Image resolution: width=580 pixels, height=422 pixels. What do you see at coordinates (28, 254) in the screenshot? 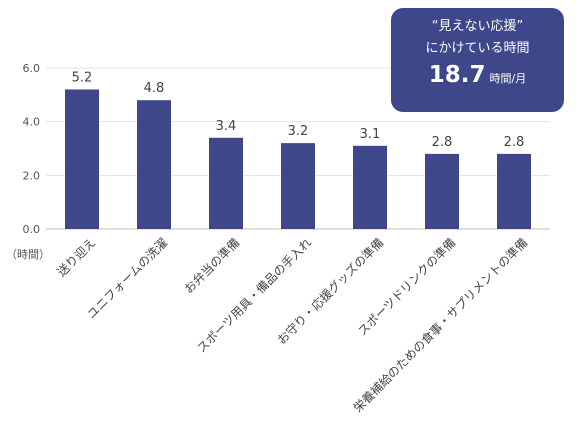
I see `y-unit-label: （時間）` at bounding box center [28, 254].